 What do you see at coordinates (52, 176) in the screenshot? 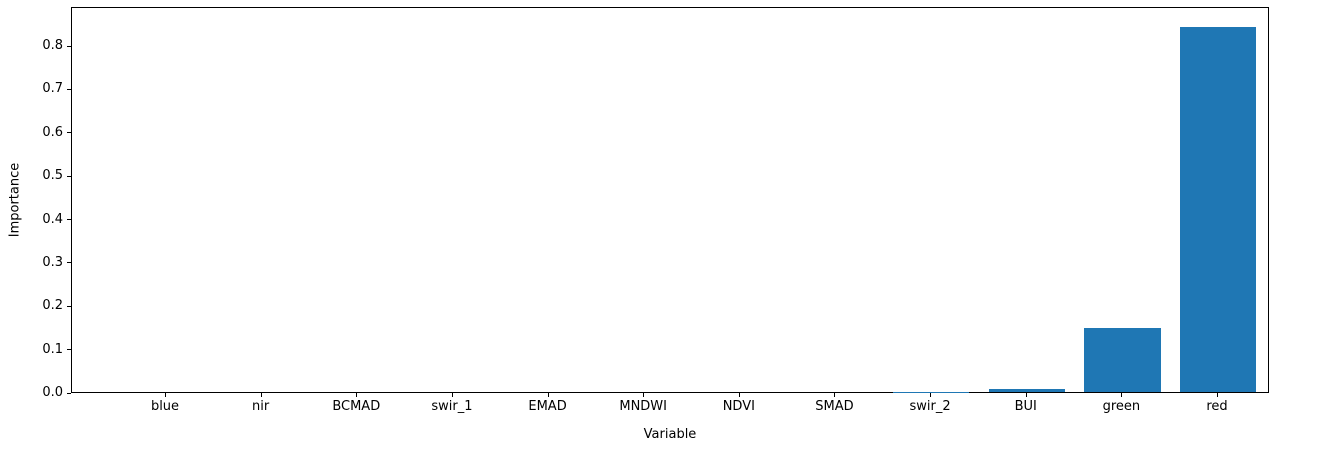
I see `y-tick-label-0.5: 0.5` at bounding box center [52, 176].